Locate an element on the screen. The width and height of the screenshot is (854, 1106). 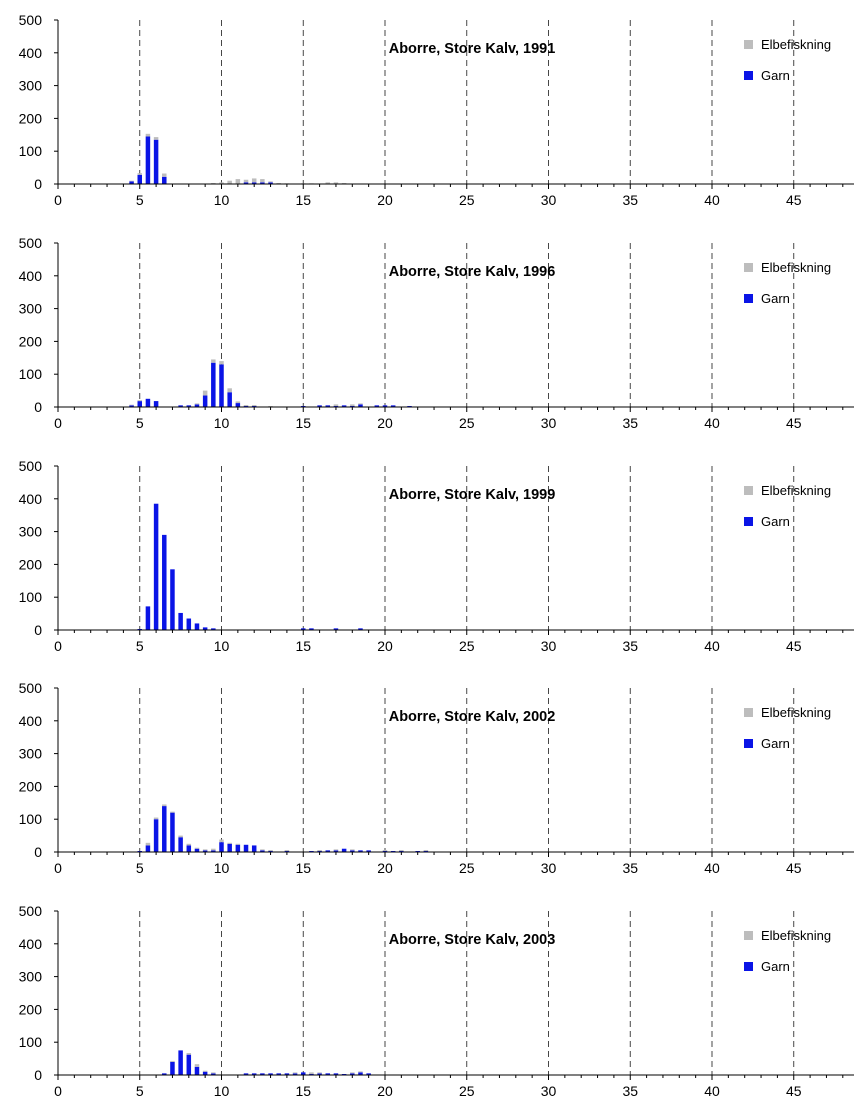
chart-title: Aborre, Store Kalv, 2002 is located at coordinates (472, 717).